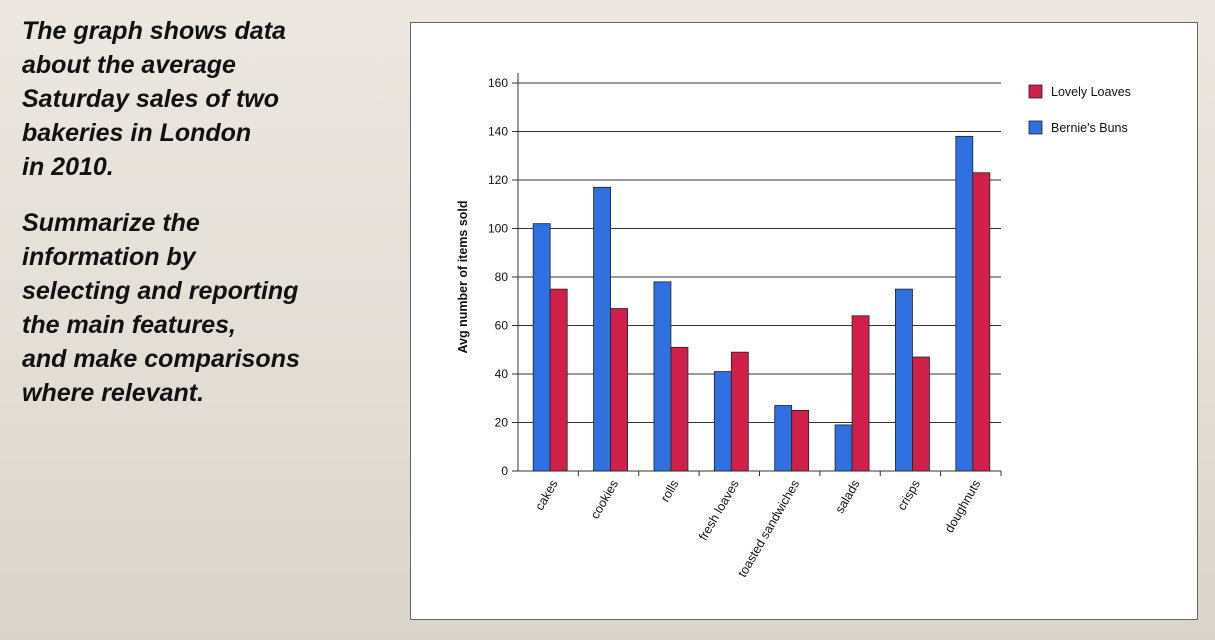  Describe the element at coordinates (962, 507) in the screenshot. I see `x-category-label: doughnuts` at that location.